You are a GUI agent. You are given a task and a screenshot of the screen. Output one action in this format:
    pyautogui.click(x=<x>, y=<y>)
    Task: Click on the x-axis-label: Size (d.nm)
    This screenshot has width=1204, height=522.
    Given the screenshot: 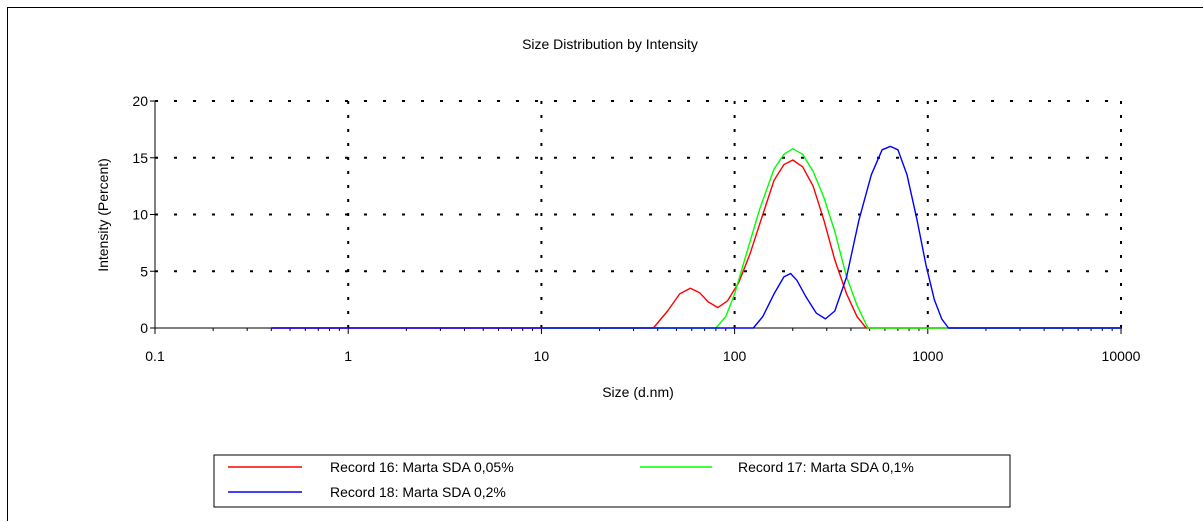 What is the action you would take?
    pyautogui.click(x=638, y=392)
    